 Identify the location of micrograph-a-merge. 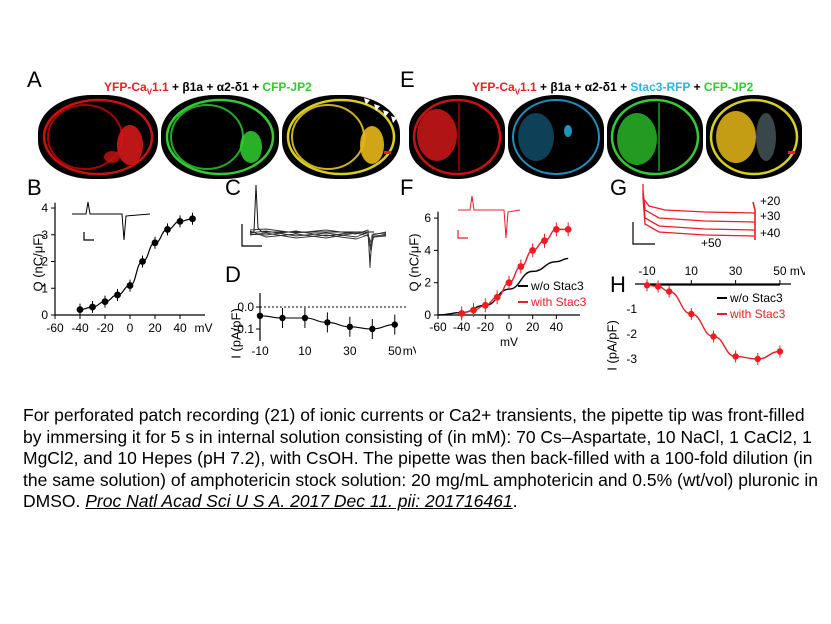
(341, 137).